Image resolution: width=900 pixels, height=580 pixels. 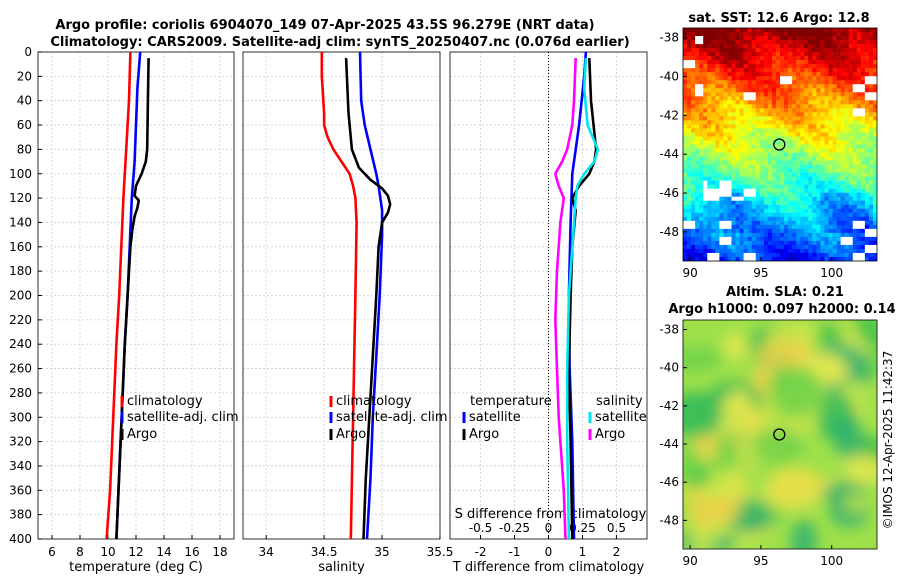 What do you see at coordinates (574, 295) in the screenshot?
I see `series-group` at bounding box center [574, 295].